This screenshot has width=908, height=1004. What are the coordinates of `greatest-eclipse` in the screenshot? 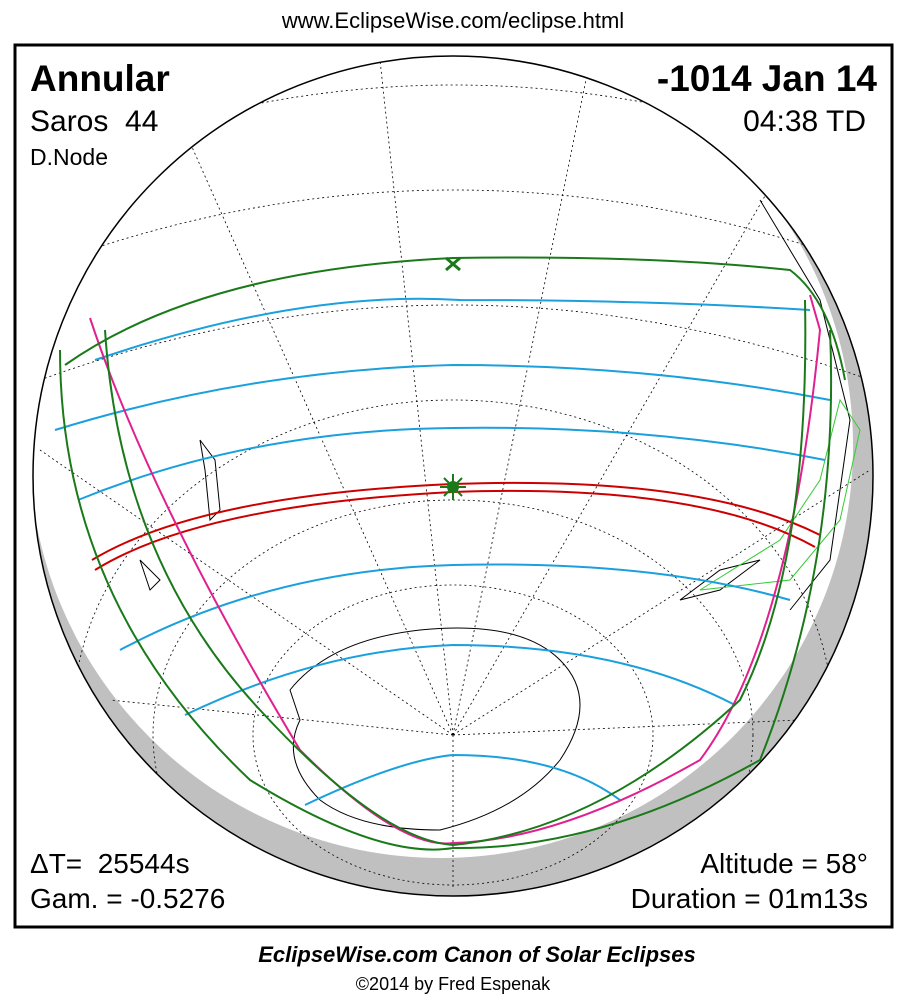 It's located at (453, 487).